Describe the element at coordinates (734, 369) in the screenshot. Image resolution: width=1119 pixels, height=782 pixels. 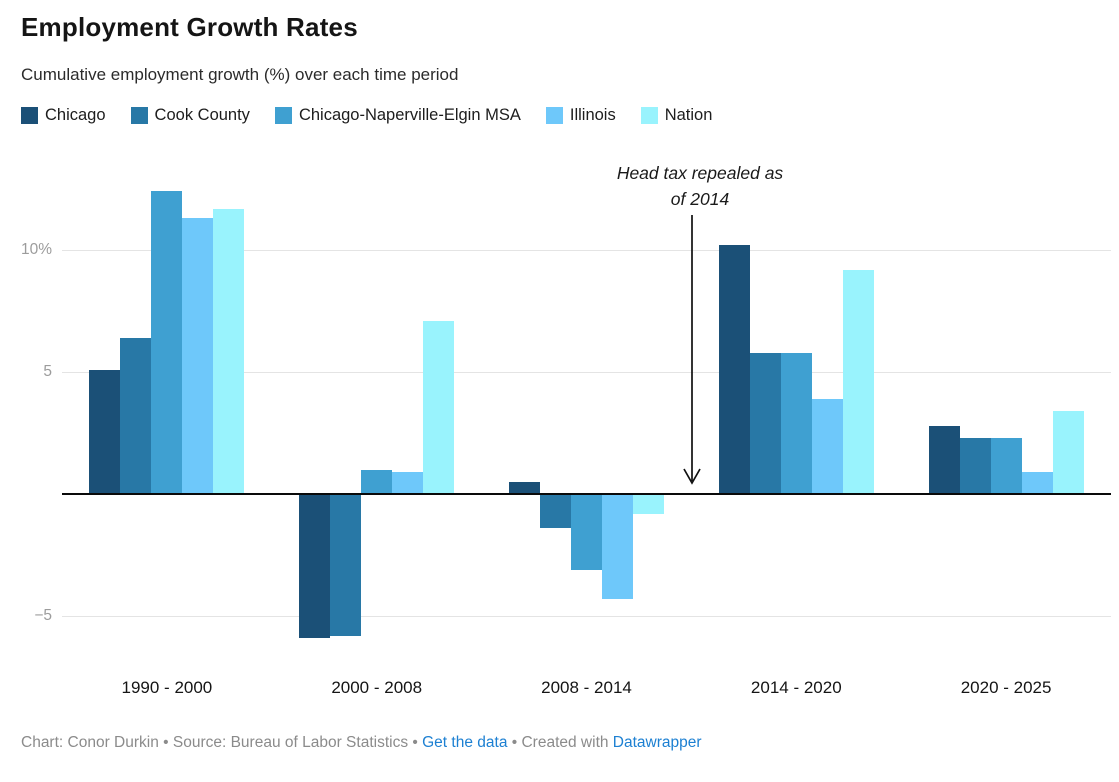
I see `bar-chicago-2014-2020` at that location.